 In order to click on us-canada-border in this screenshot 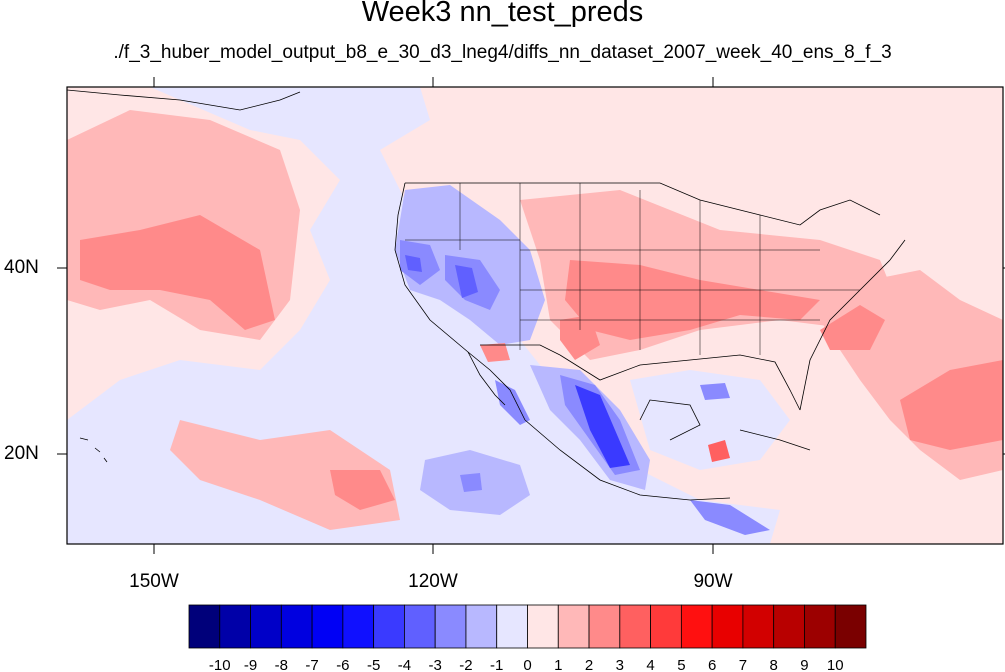, I will do `click(643, 204)`.